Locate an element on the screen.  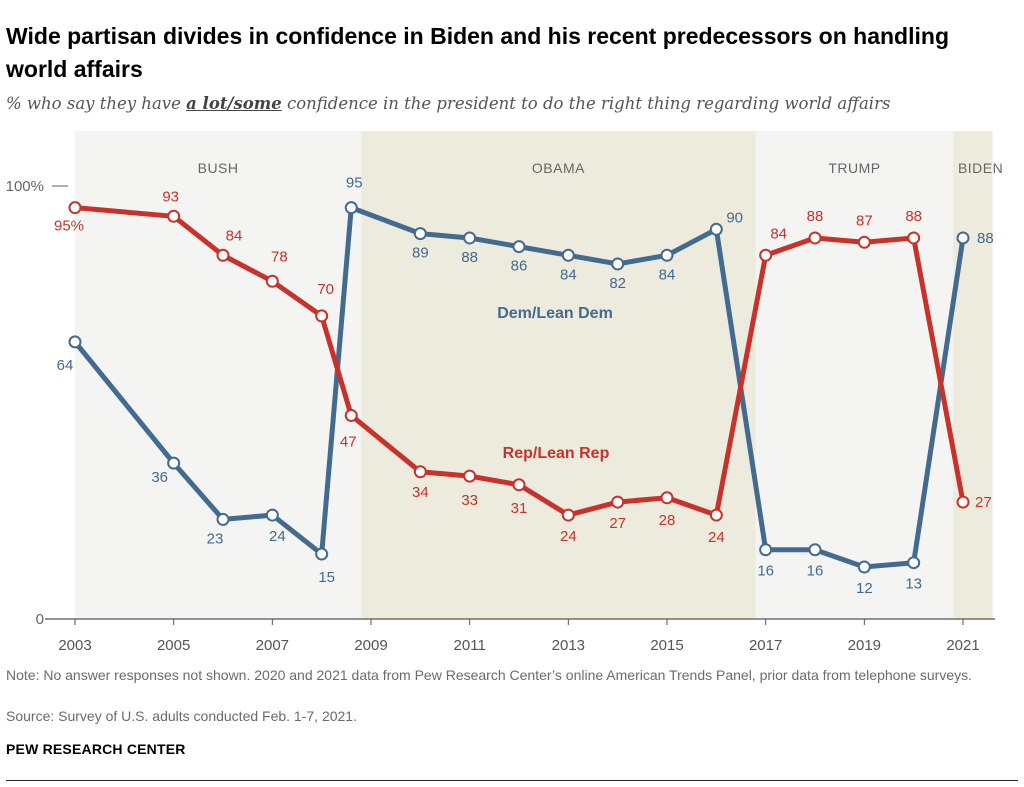
data-label-dem-2014: 82 is located at coordinates (617, 283).